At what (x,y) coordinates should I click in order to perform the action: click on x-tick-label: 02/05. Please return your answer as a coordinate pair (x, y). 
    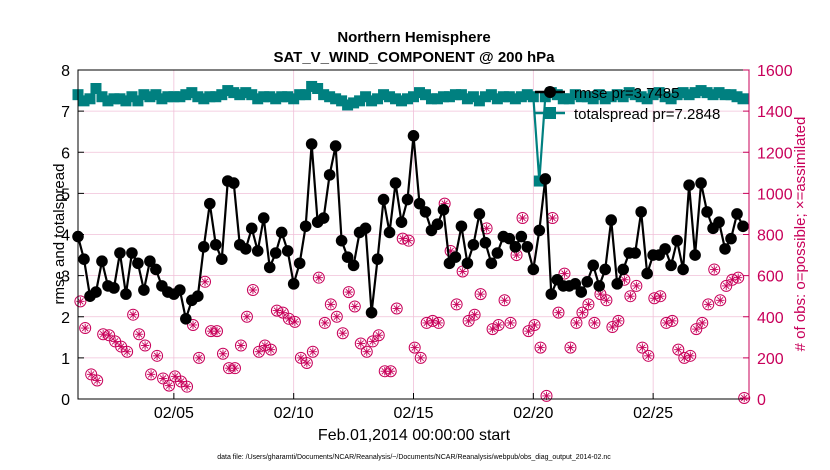
    Looking at the image, I should click on (174, 413).